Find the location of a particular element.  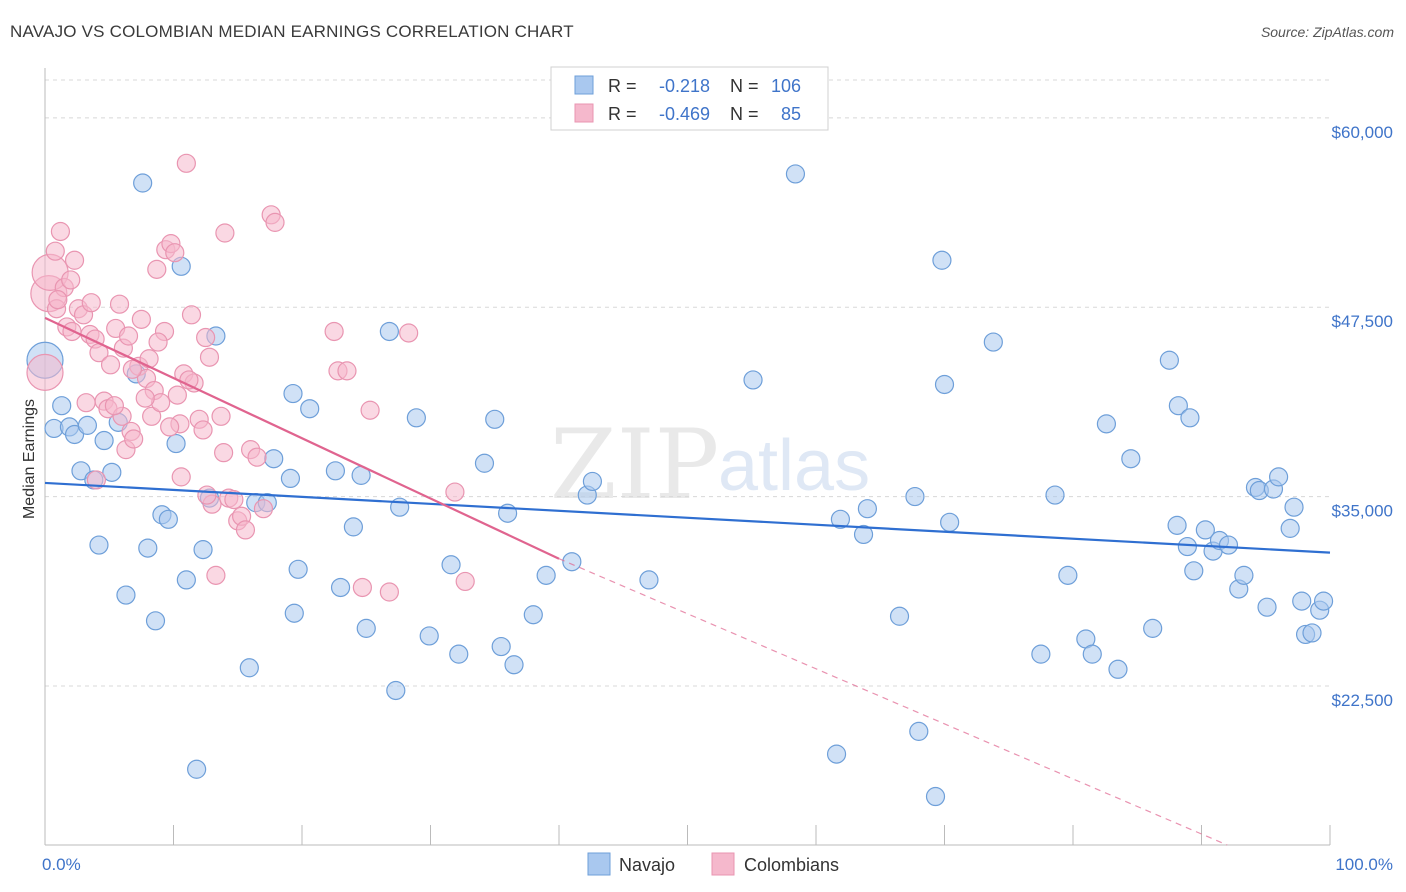

bottom-swatch-navajo is located at coordinates (599, 864).